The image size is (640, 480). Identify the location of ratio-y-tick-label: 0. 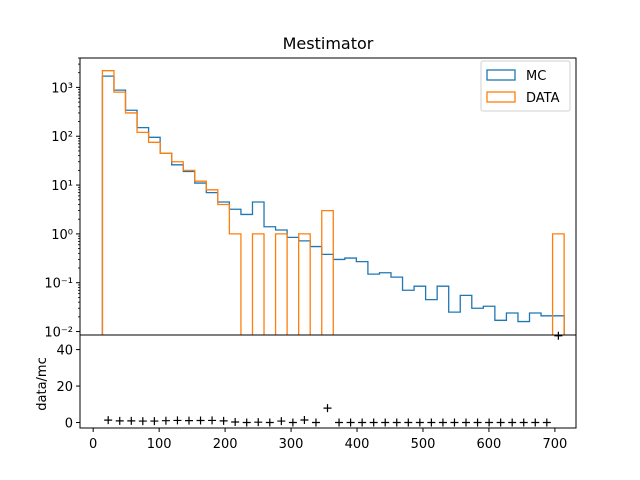
(69, 424).